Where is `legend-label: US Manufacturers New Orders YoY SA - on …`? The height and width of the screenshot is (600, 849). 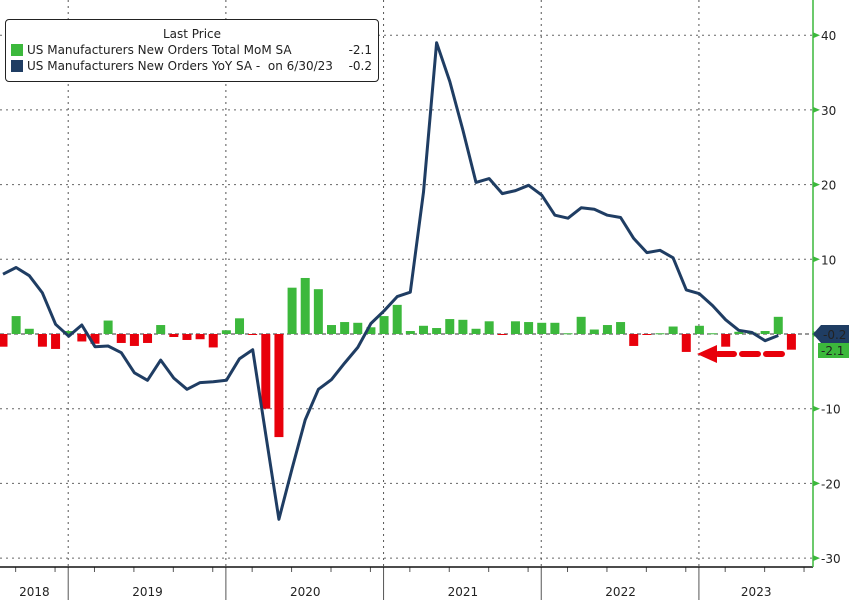 legend-label: US Manufacturers New Orders YoY SA - on … is located at coordinates (180, 66).